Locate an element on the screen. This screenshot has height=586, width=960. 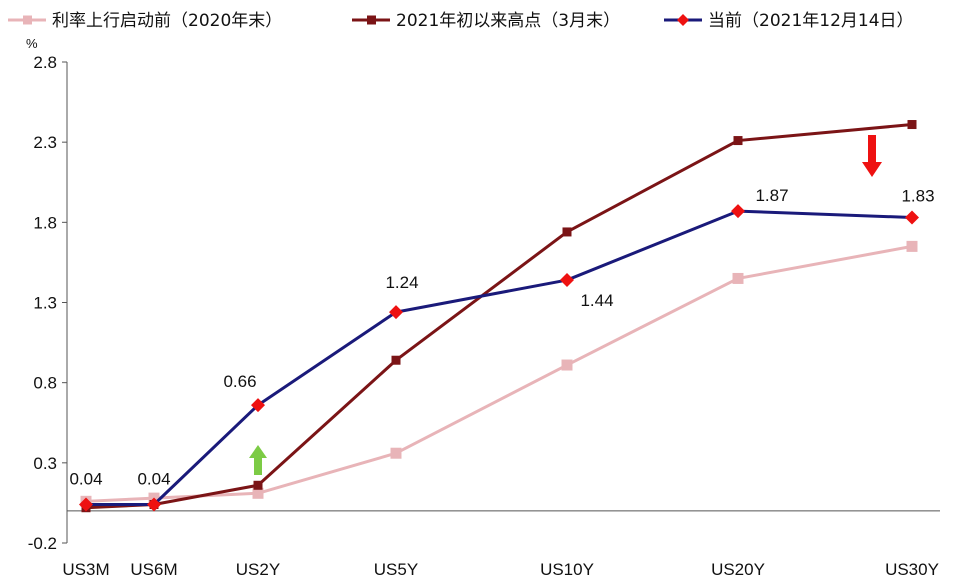
legend-label: 2021年初以来高点（3月末） is located at coordinates (508, 21).